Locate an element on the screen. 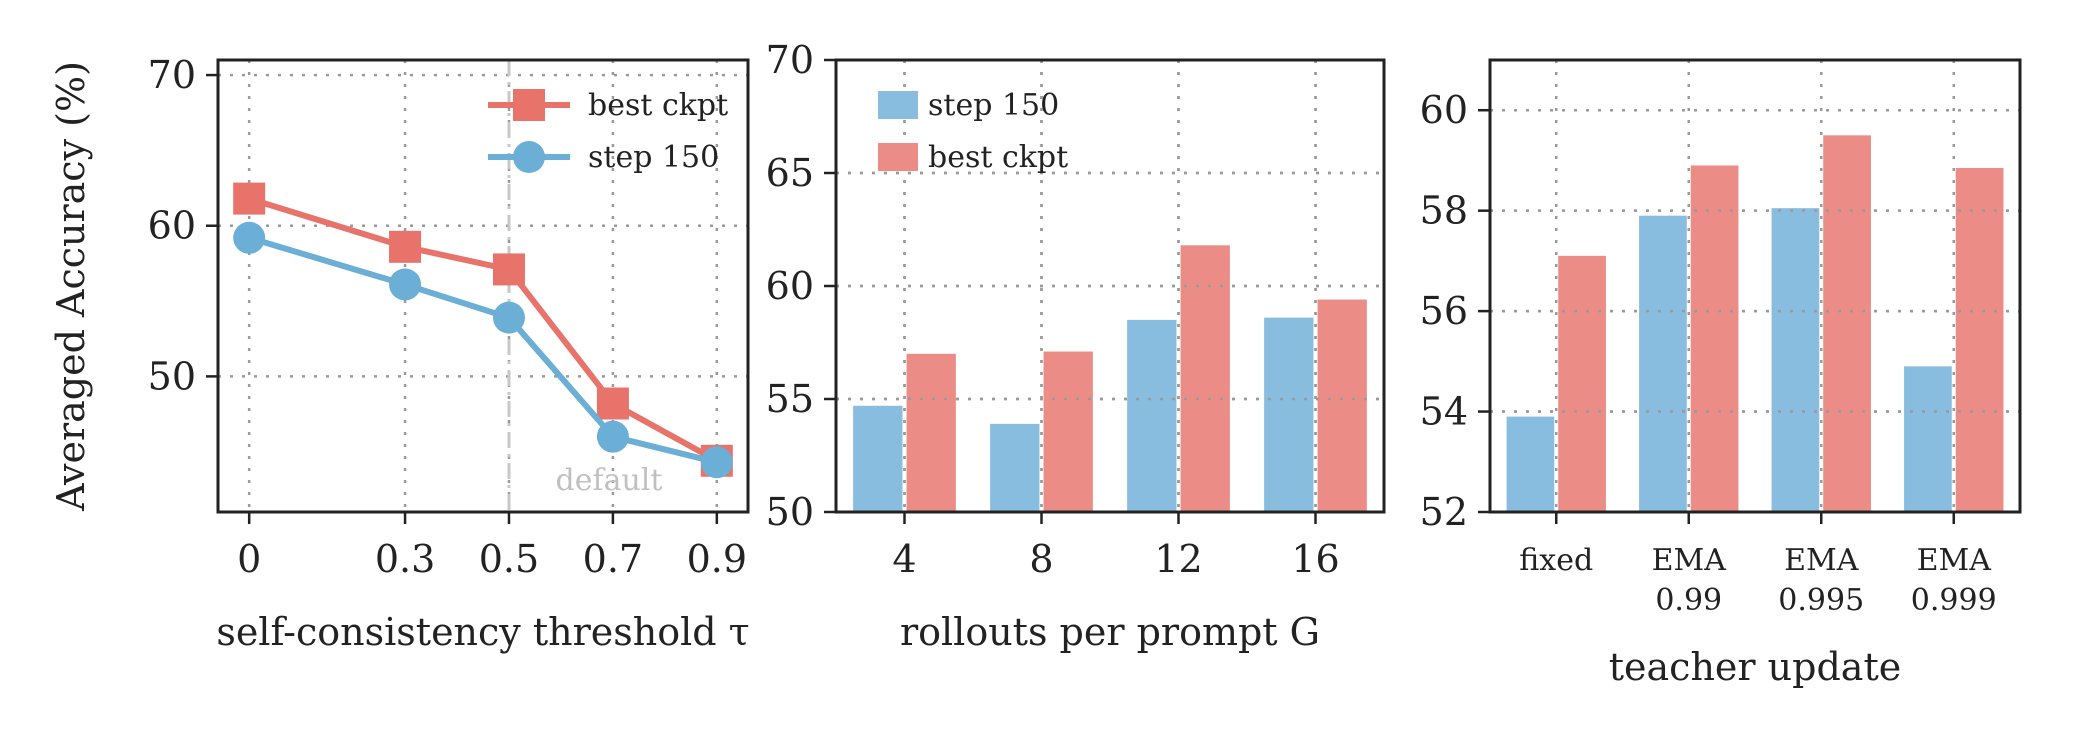 The image size is (2075, 730). teacher-ytick-label: 60 is located at coordinates (1444, 110).